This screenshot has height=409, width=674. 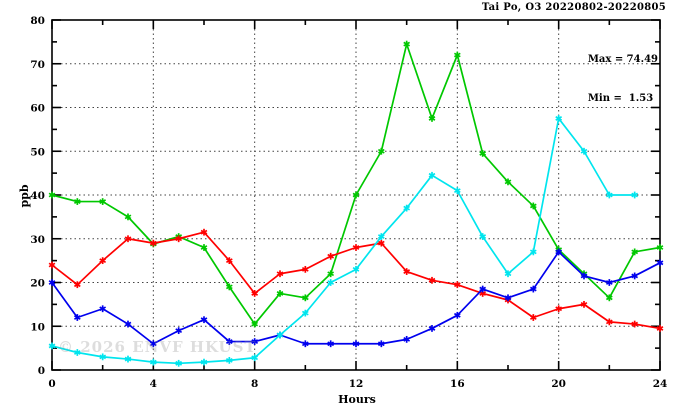 I want to click on x-tick-label: 24, so click(x=660, y=384).